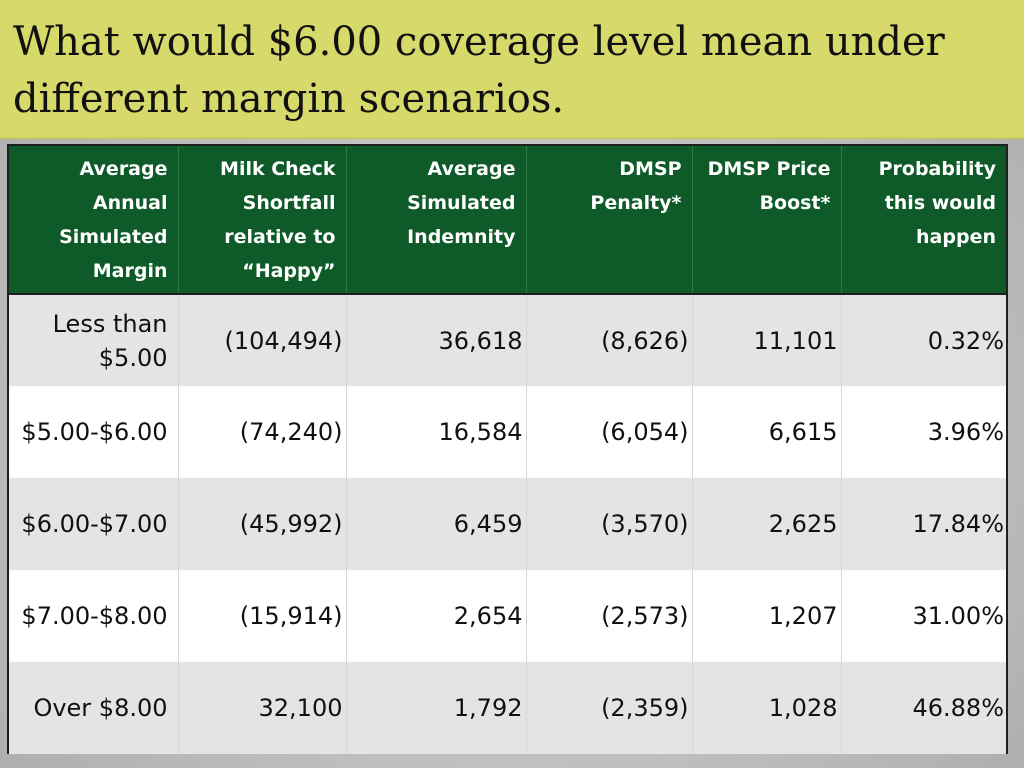  What do you see at coordinates (94, 220) in the screenshot?
I see `header-average-annual-simulated-margin: Average Annual Simulated Margin` at bounding box center [94, 220].